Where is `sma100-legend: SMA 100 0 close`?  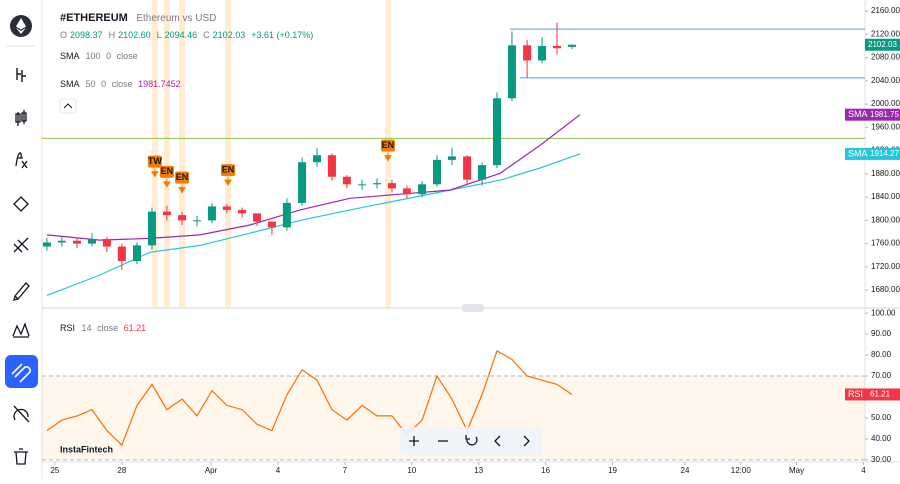 sma100-legend: SMA 100 0 close is located at coordinates (99, 56).